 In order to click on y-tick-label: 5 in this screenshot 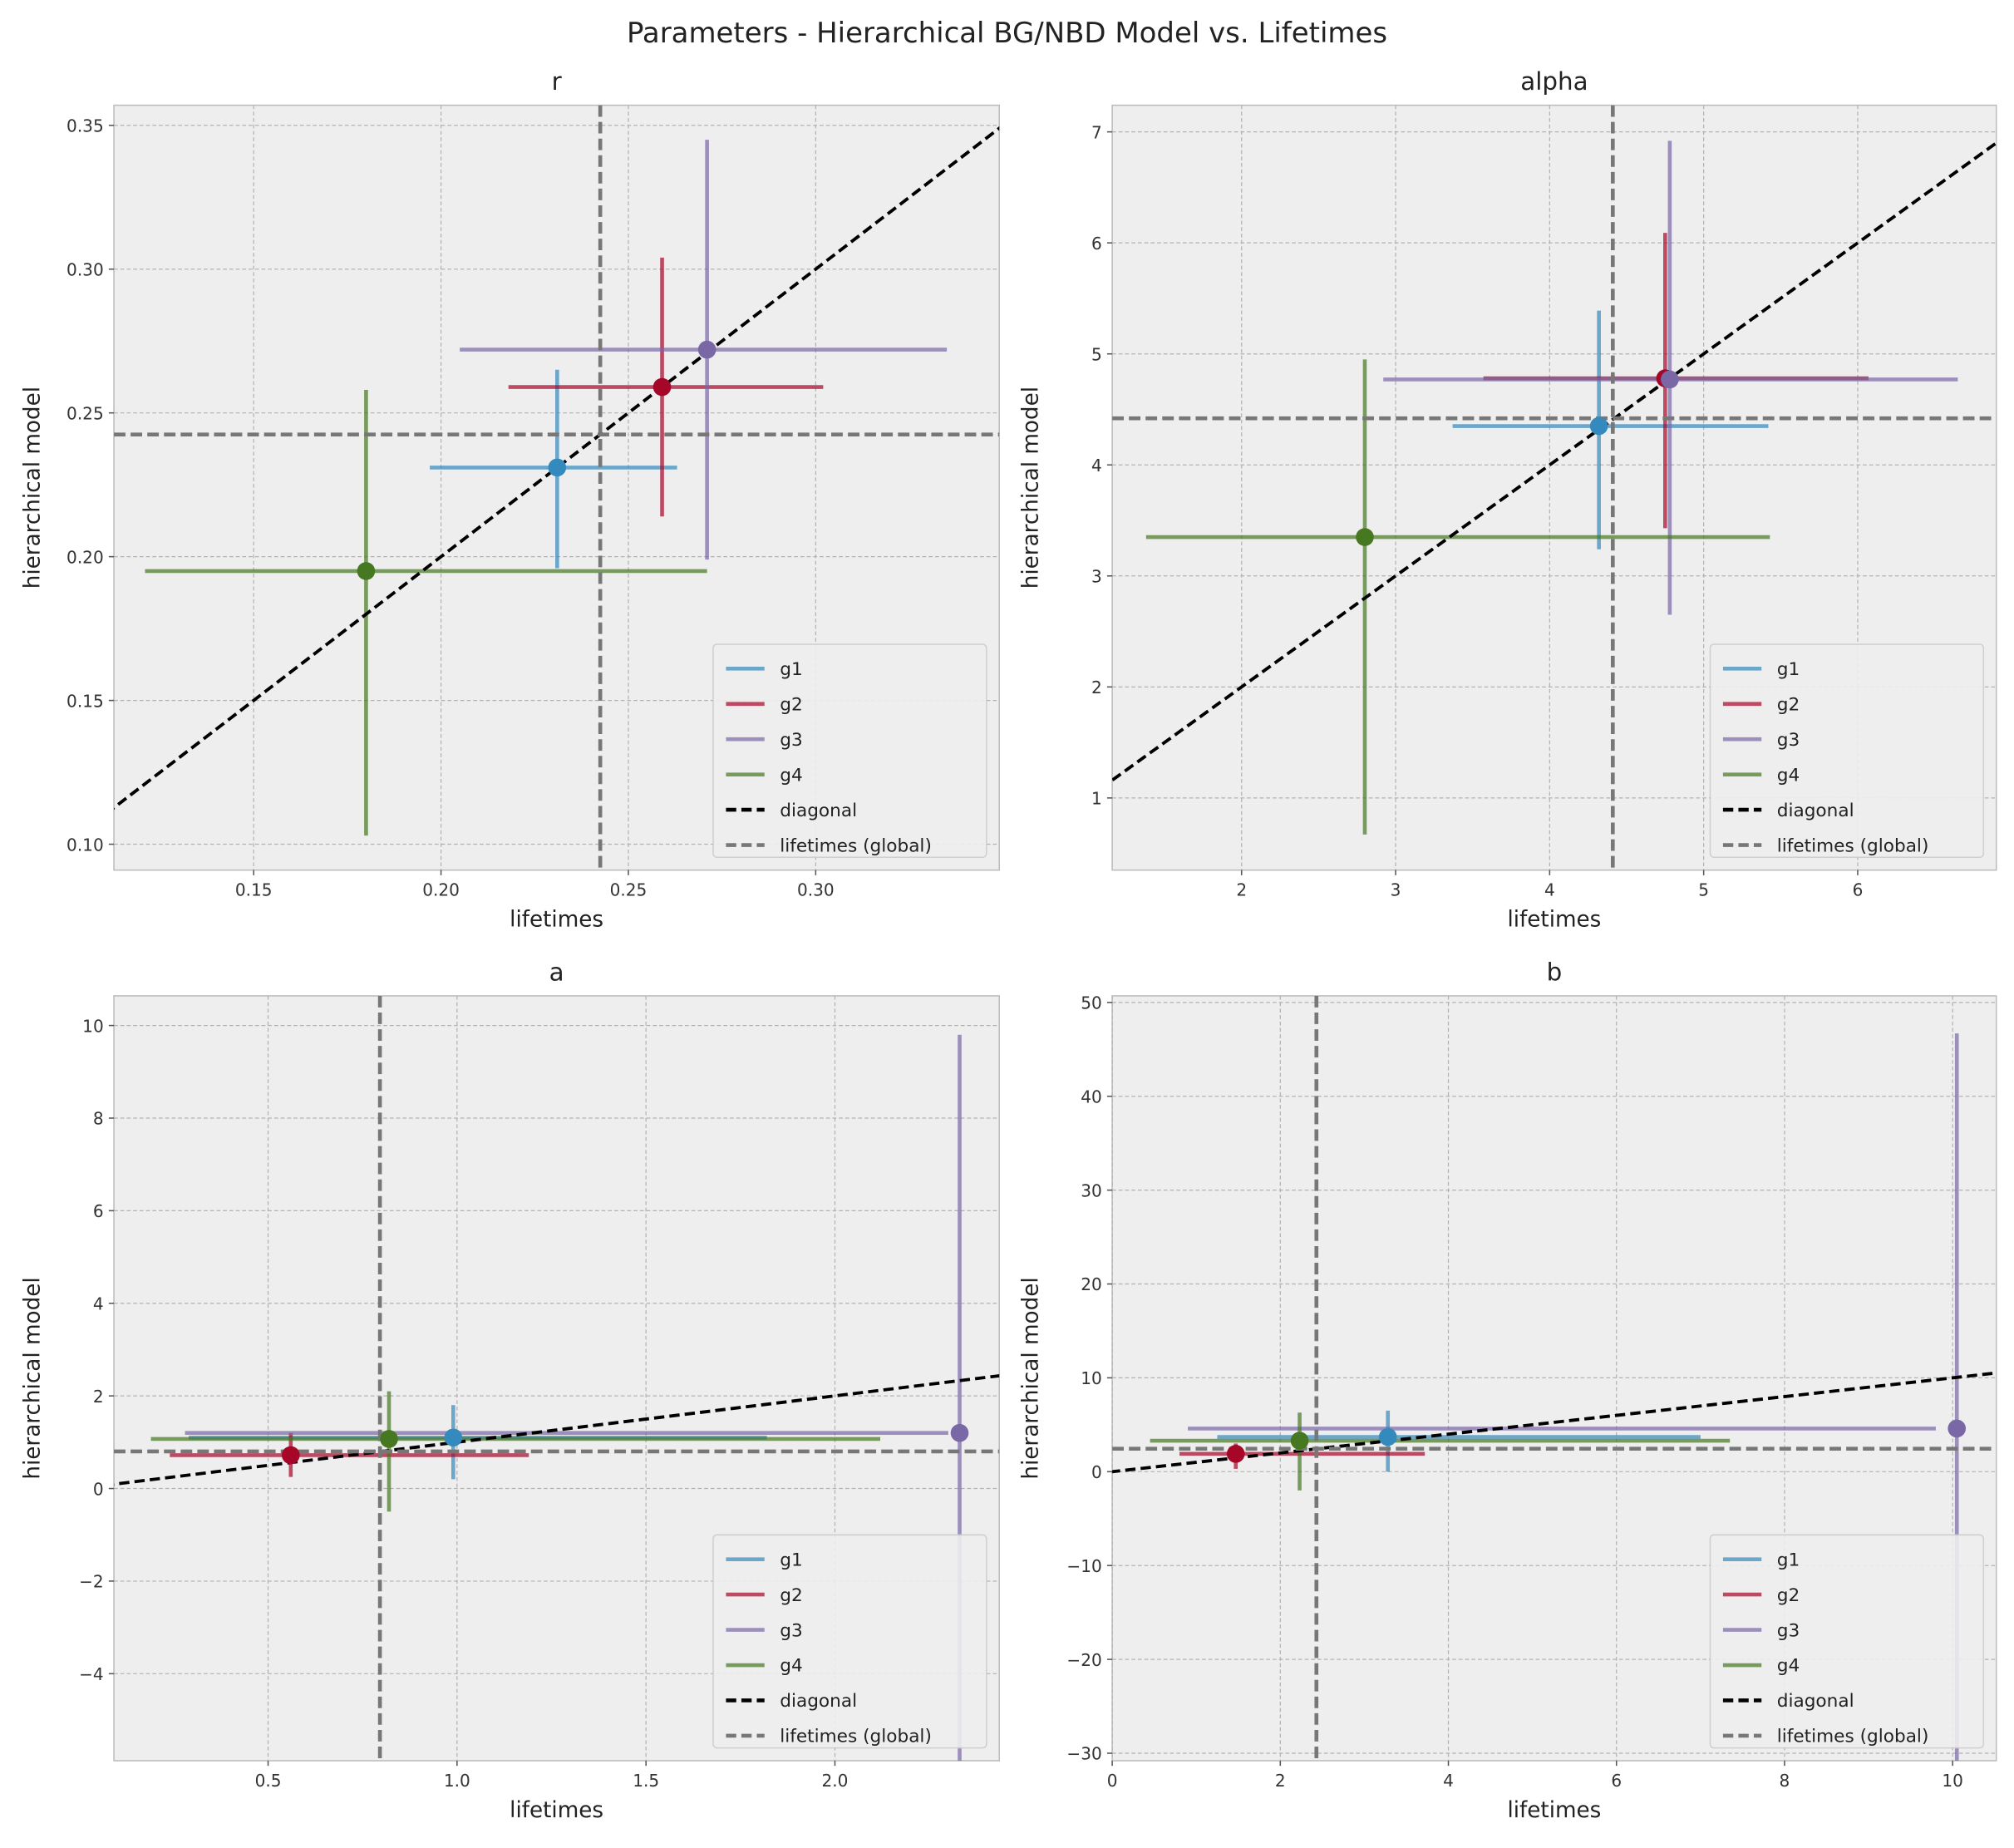, I will do `click(1096, 354)`.